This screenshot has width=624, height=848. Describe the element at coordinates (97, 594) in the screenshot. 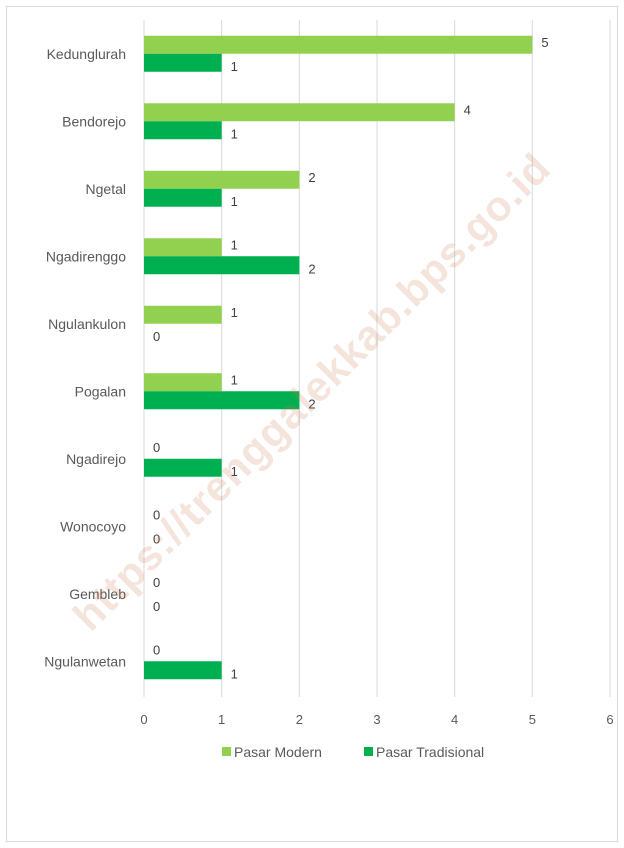

I see `category-label: Gembleb` at that location.